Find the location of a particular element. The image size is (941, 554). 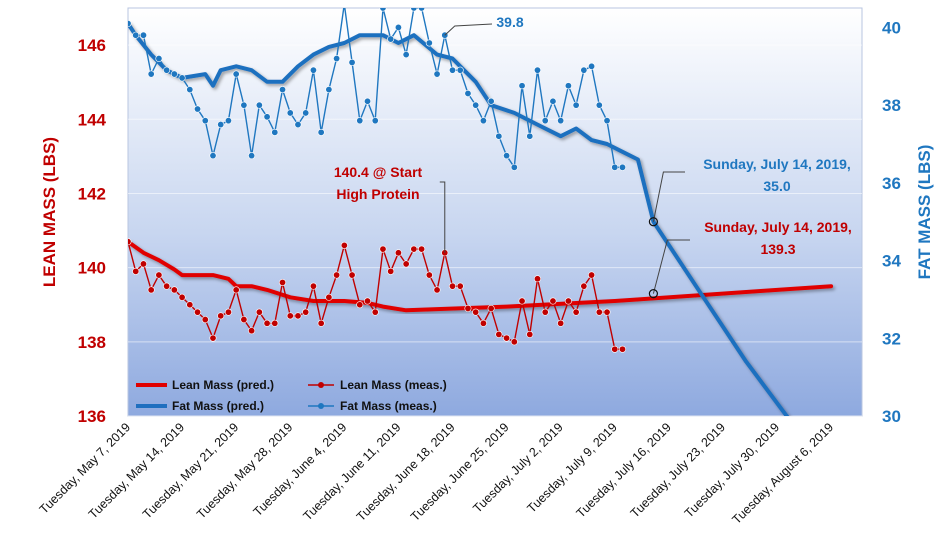

left-y-tick-label: 140 is located at coordinates (92, 268).